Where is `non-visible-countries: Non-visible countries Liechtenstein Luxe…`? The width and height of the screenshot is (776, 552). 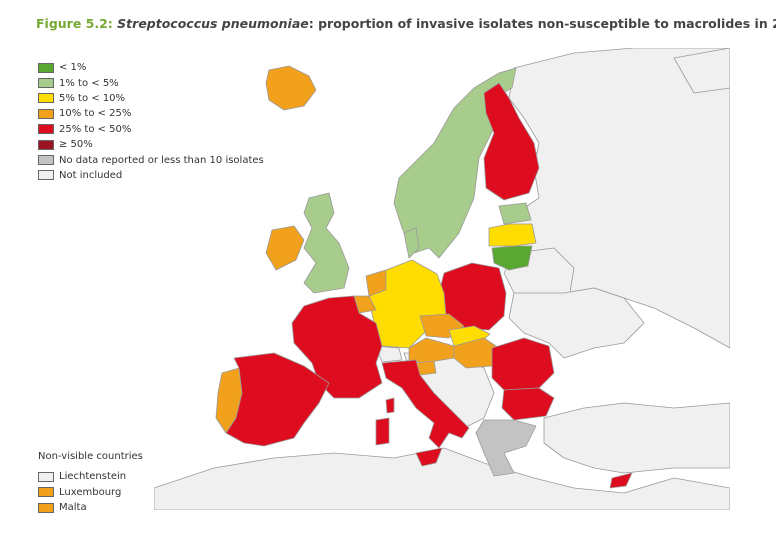
non-visible-countries: Non-visible countries Liechtenstein Luxe… is located at coordinates (90, 483).